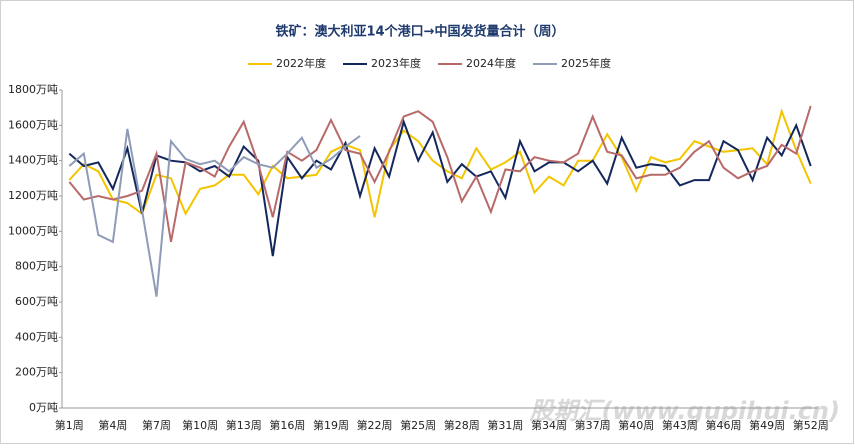 The height and width of the screenshot is (448, 855). What do you see at coordinates (636, 425) in the screenshot?
I see `x-tick-label: 第40周` at bounding box center [636, 425].